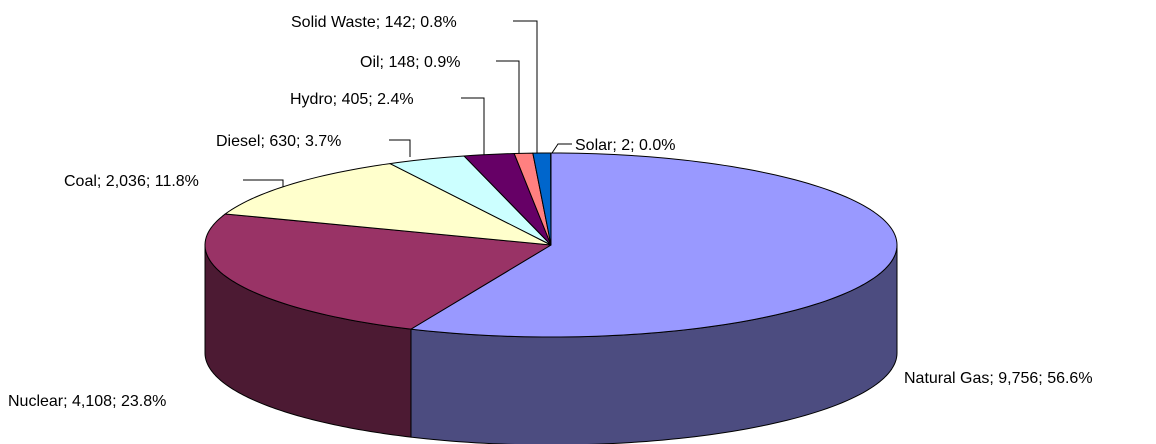 The image size is (1156, 444). What do you see at coordinates (410, 62) in the screenshot?
I see `data-label-oil: Oil; 148; 0.9%` at bounding box center [410, 62].